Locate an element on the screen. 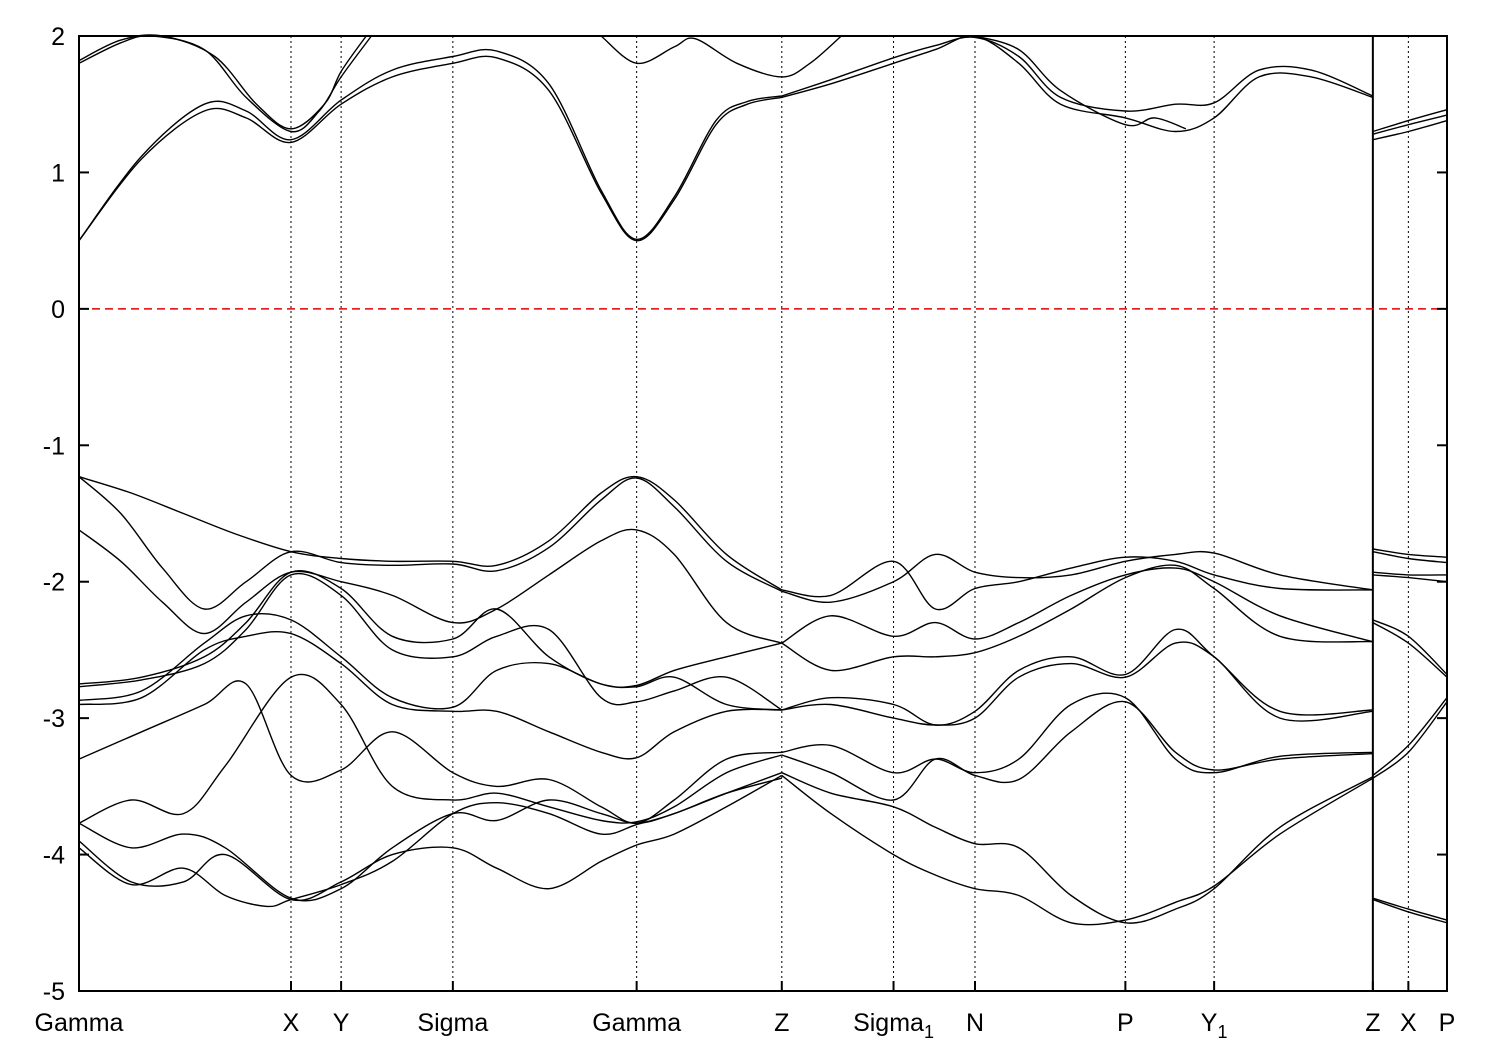  y-tick-label: 2 is located at coordinates (58, 37).